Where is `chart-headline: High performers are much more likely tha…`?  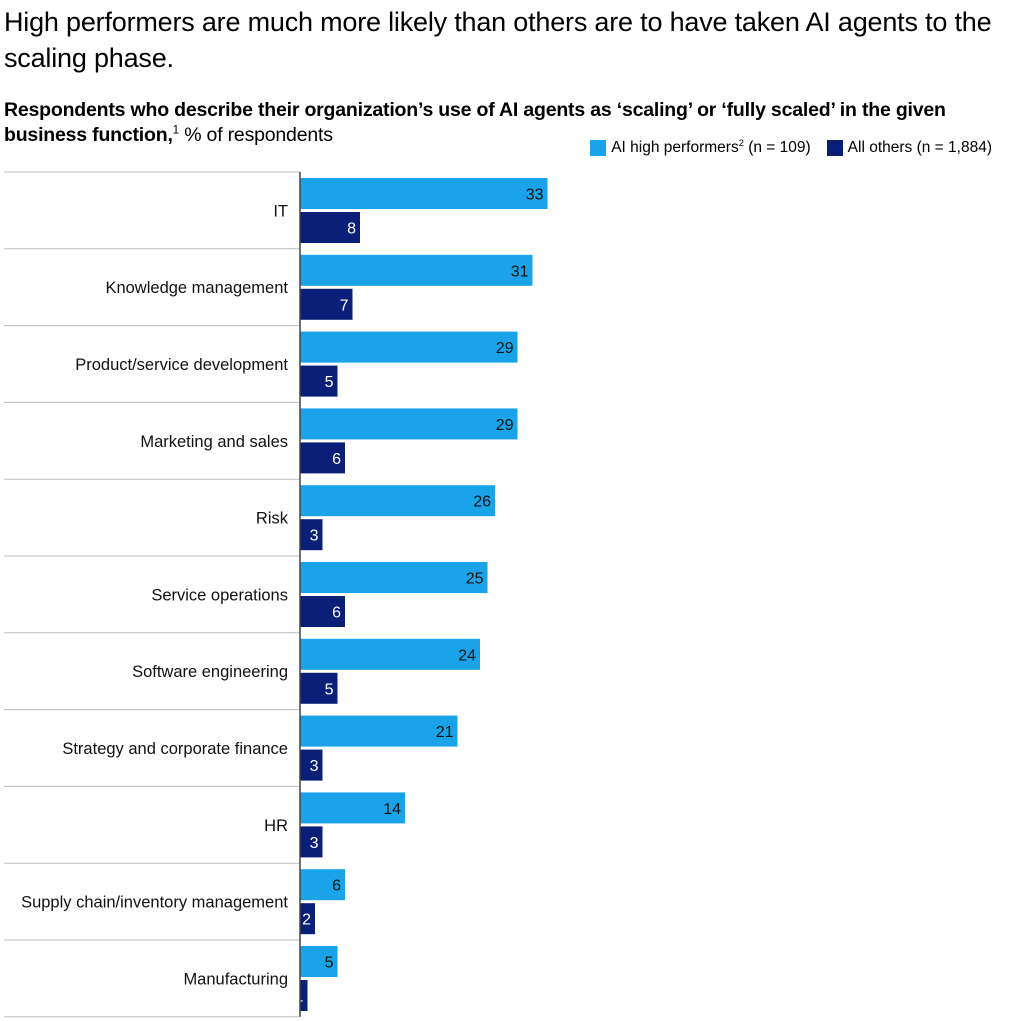 chart-headline: High performers are much more likely tha… is located at coordinates (498, 40).